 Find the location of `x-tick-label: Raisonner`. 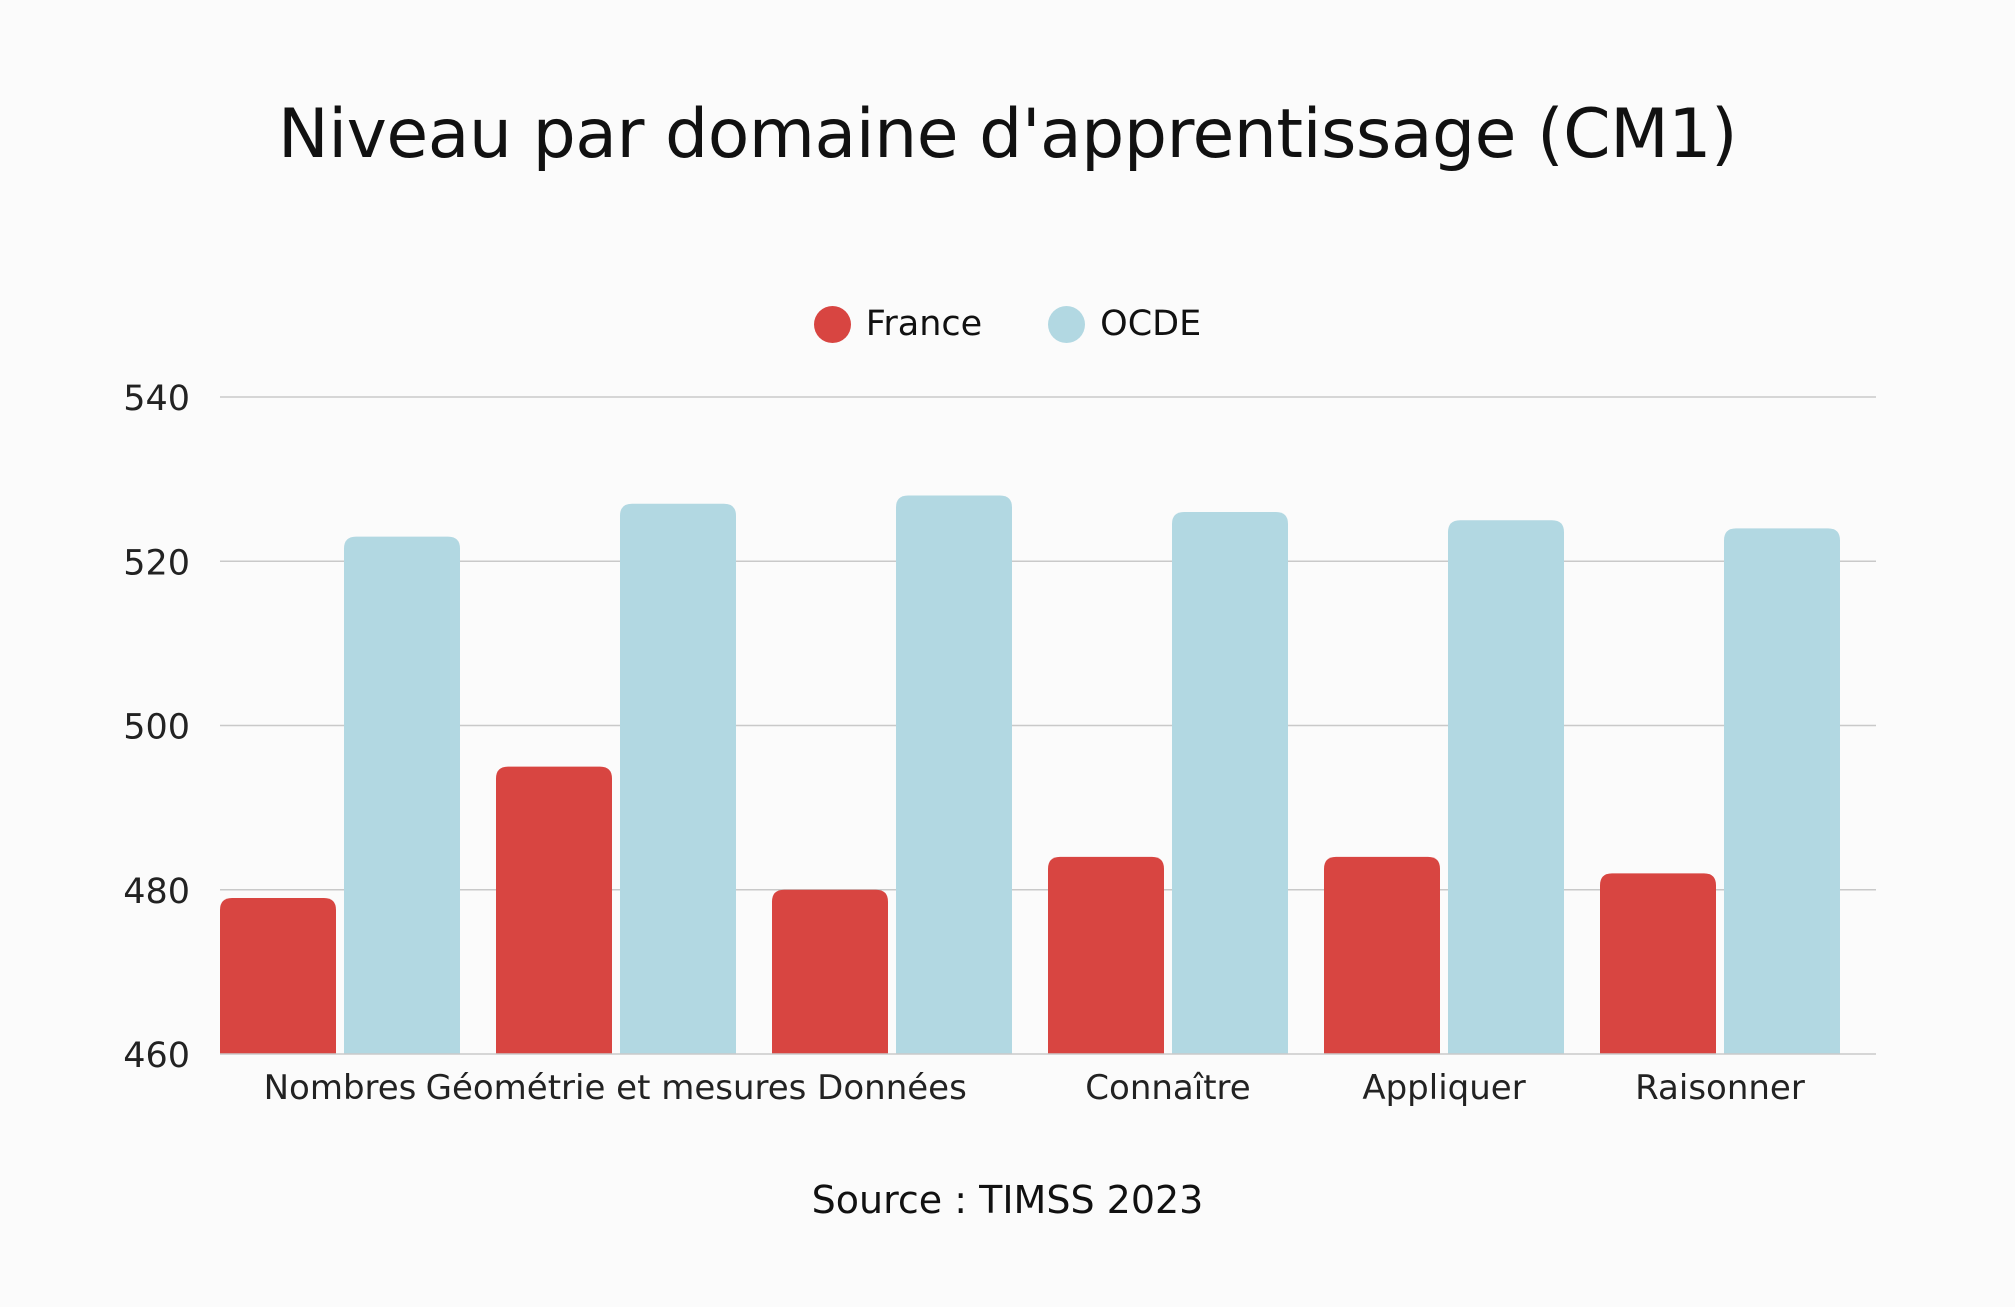

x-tick-label: Raisonner is located at coordinates (1720, 1088).